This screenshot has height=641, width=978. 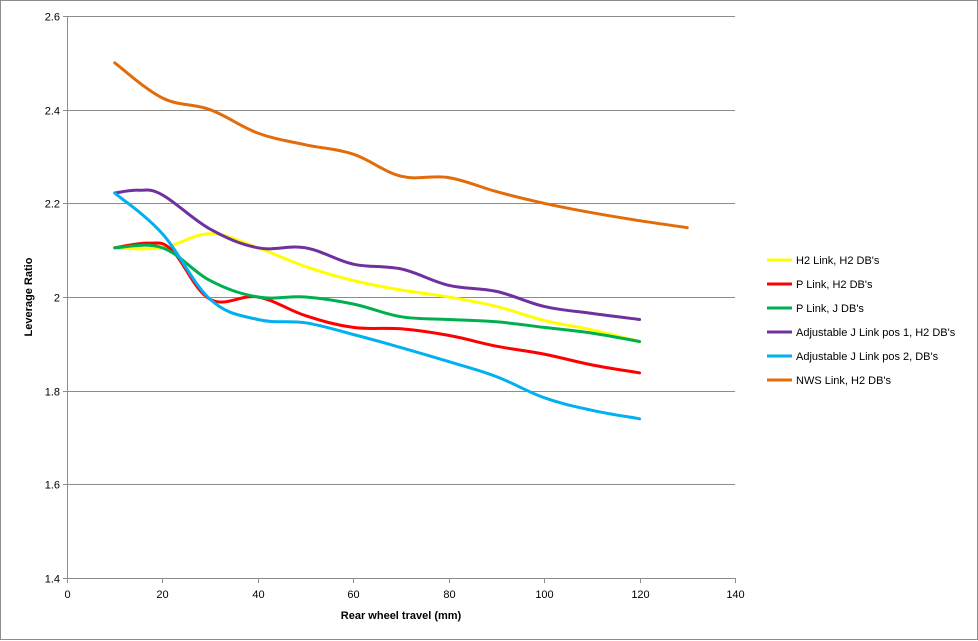 What do you see at coordinates (67, 595) in the screenshot?
I see `x-tick-label: 0` at bounding box center [67, 595].